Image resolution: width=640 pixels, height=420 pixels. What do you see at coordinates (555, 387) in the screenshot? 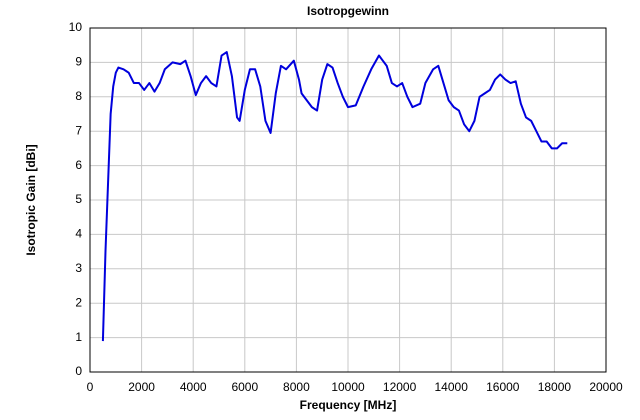
I see `x-tick-label: 18000` at bounding box center [555, 387].